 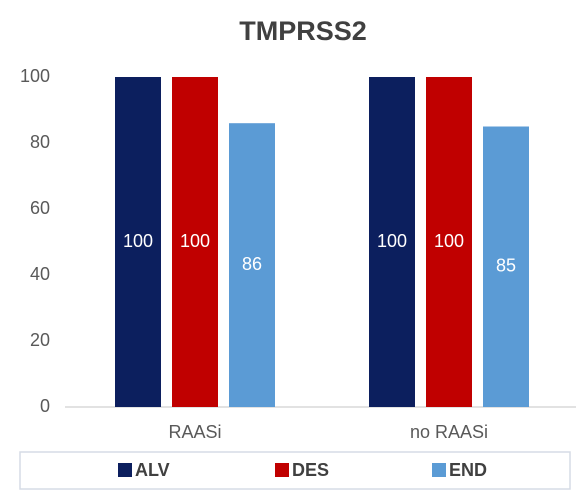 I want to click on x-tick-label: RAASi, so click(x=194, y=432).